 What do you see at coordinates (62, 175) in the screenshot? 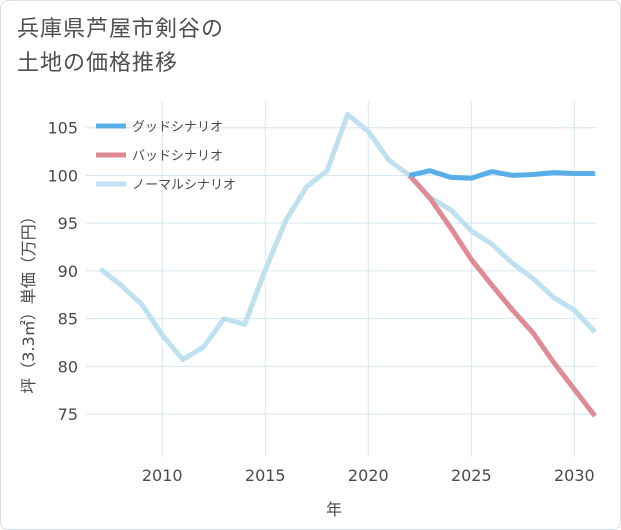
I see `y-tick-label: 100` at bounding box center [62, 175].